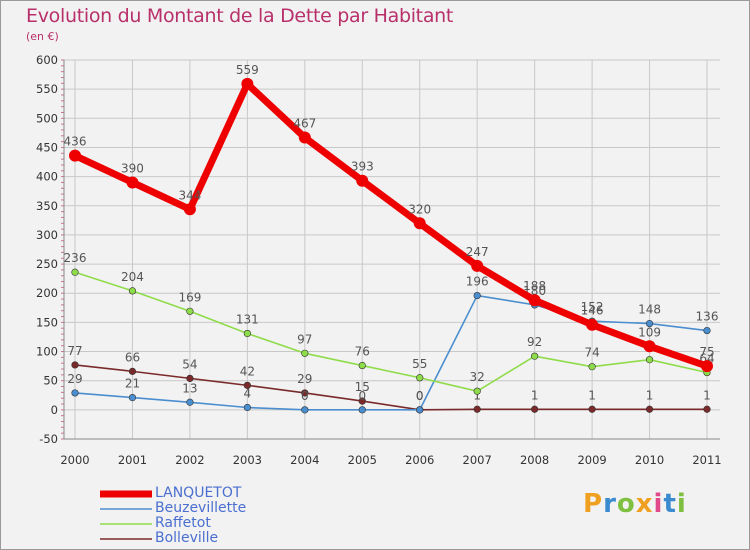 Image resolution: width=750 pixels, height=550 pixels. Describe the element at coordinates (247, 460) in the screenshot. I see `x-tick-label: 2003` at that location.